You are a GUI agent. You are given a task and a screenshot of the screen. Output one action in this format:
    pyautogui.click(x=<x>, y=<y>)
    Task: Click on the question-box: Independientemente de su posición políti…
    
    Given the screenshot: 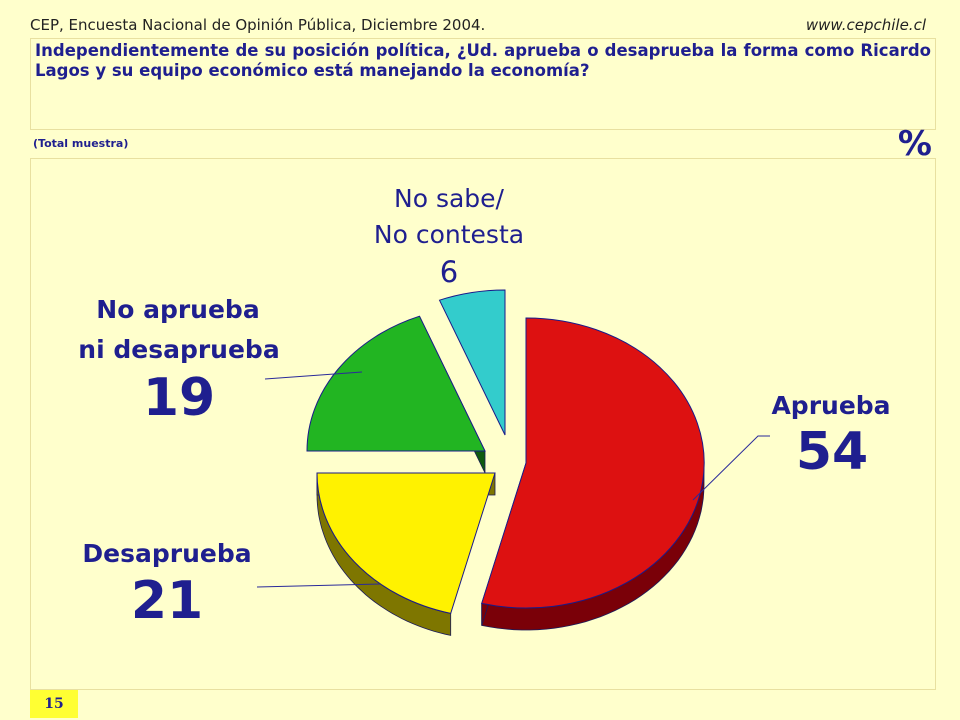 What is the action you would take?
    pyautogui.click(x=483, y=84)
    